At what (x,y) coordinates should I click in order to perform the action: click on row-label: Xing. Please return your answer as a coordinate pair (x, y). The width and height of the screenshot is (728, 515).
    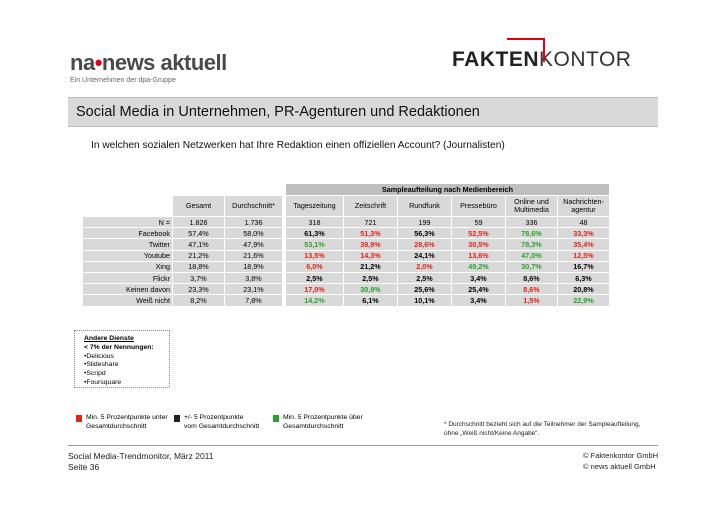
    Looking at the image, I should click on (127, 266).